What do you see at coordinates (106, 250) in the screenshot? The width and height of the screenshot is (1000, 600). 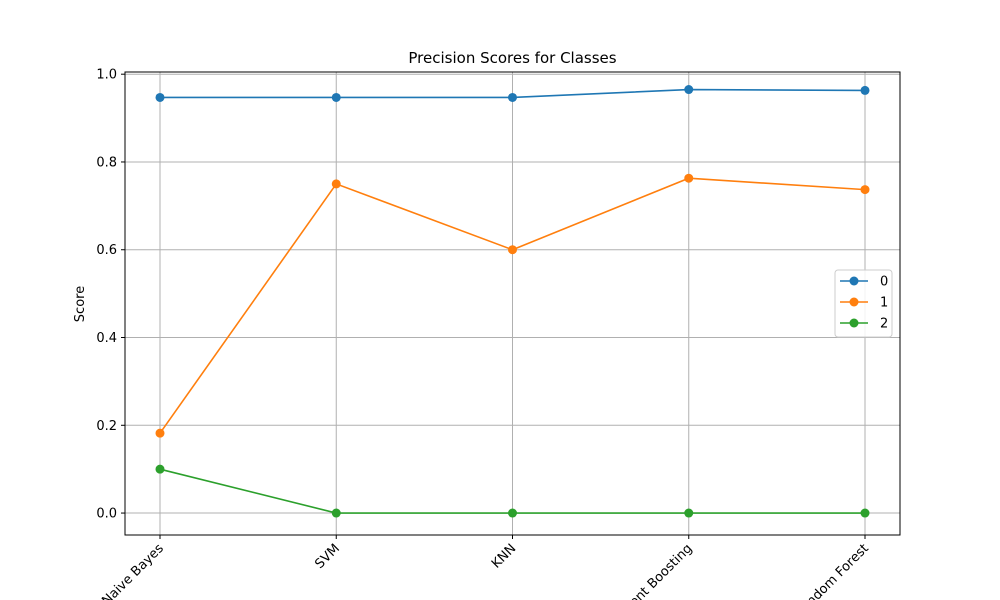 I see `y-tick-label: 0.6` at bounding box center [106, 250].